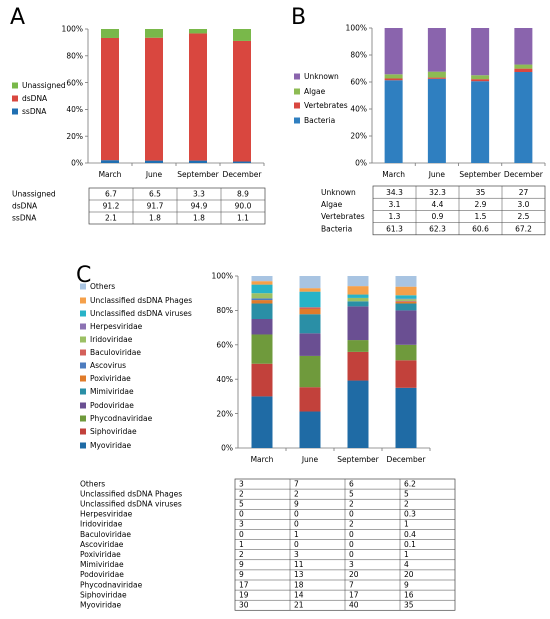 Image resolution: width=550 pixels, height=619 pixels. I want to click on legend-label-c: Myoviridae, so click(111, 445).